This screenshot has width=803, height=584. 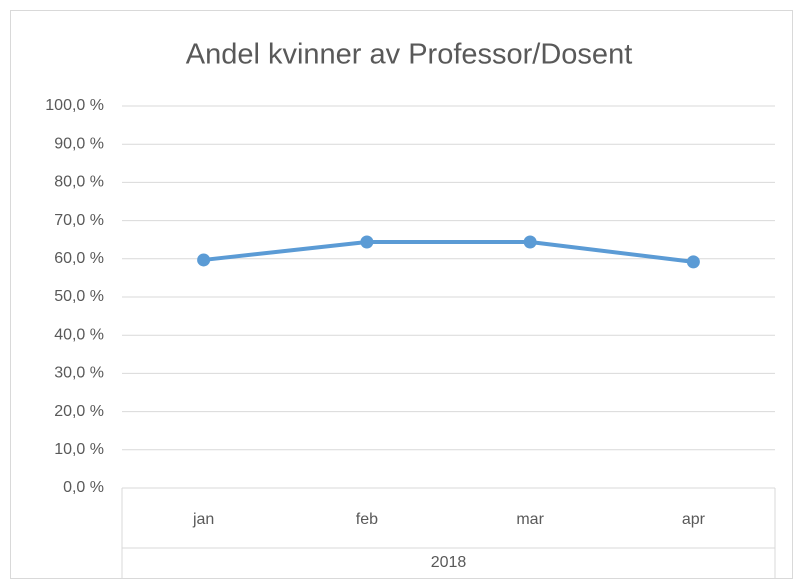 What do you see at coordinates (79, 449) in the screenshot?
I see `y-tick-label: 10,0 %` at bounding box center [79, 449].